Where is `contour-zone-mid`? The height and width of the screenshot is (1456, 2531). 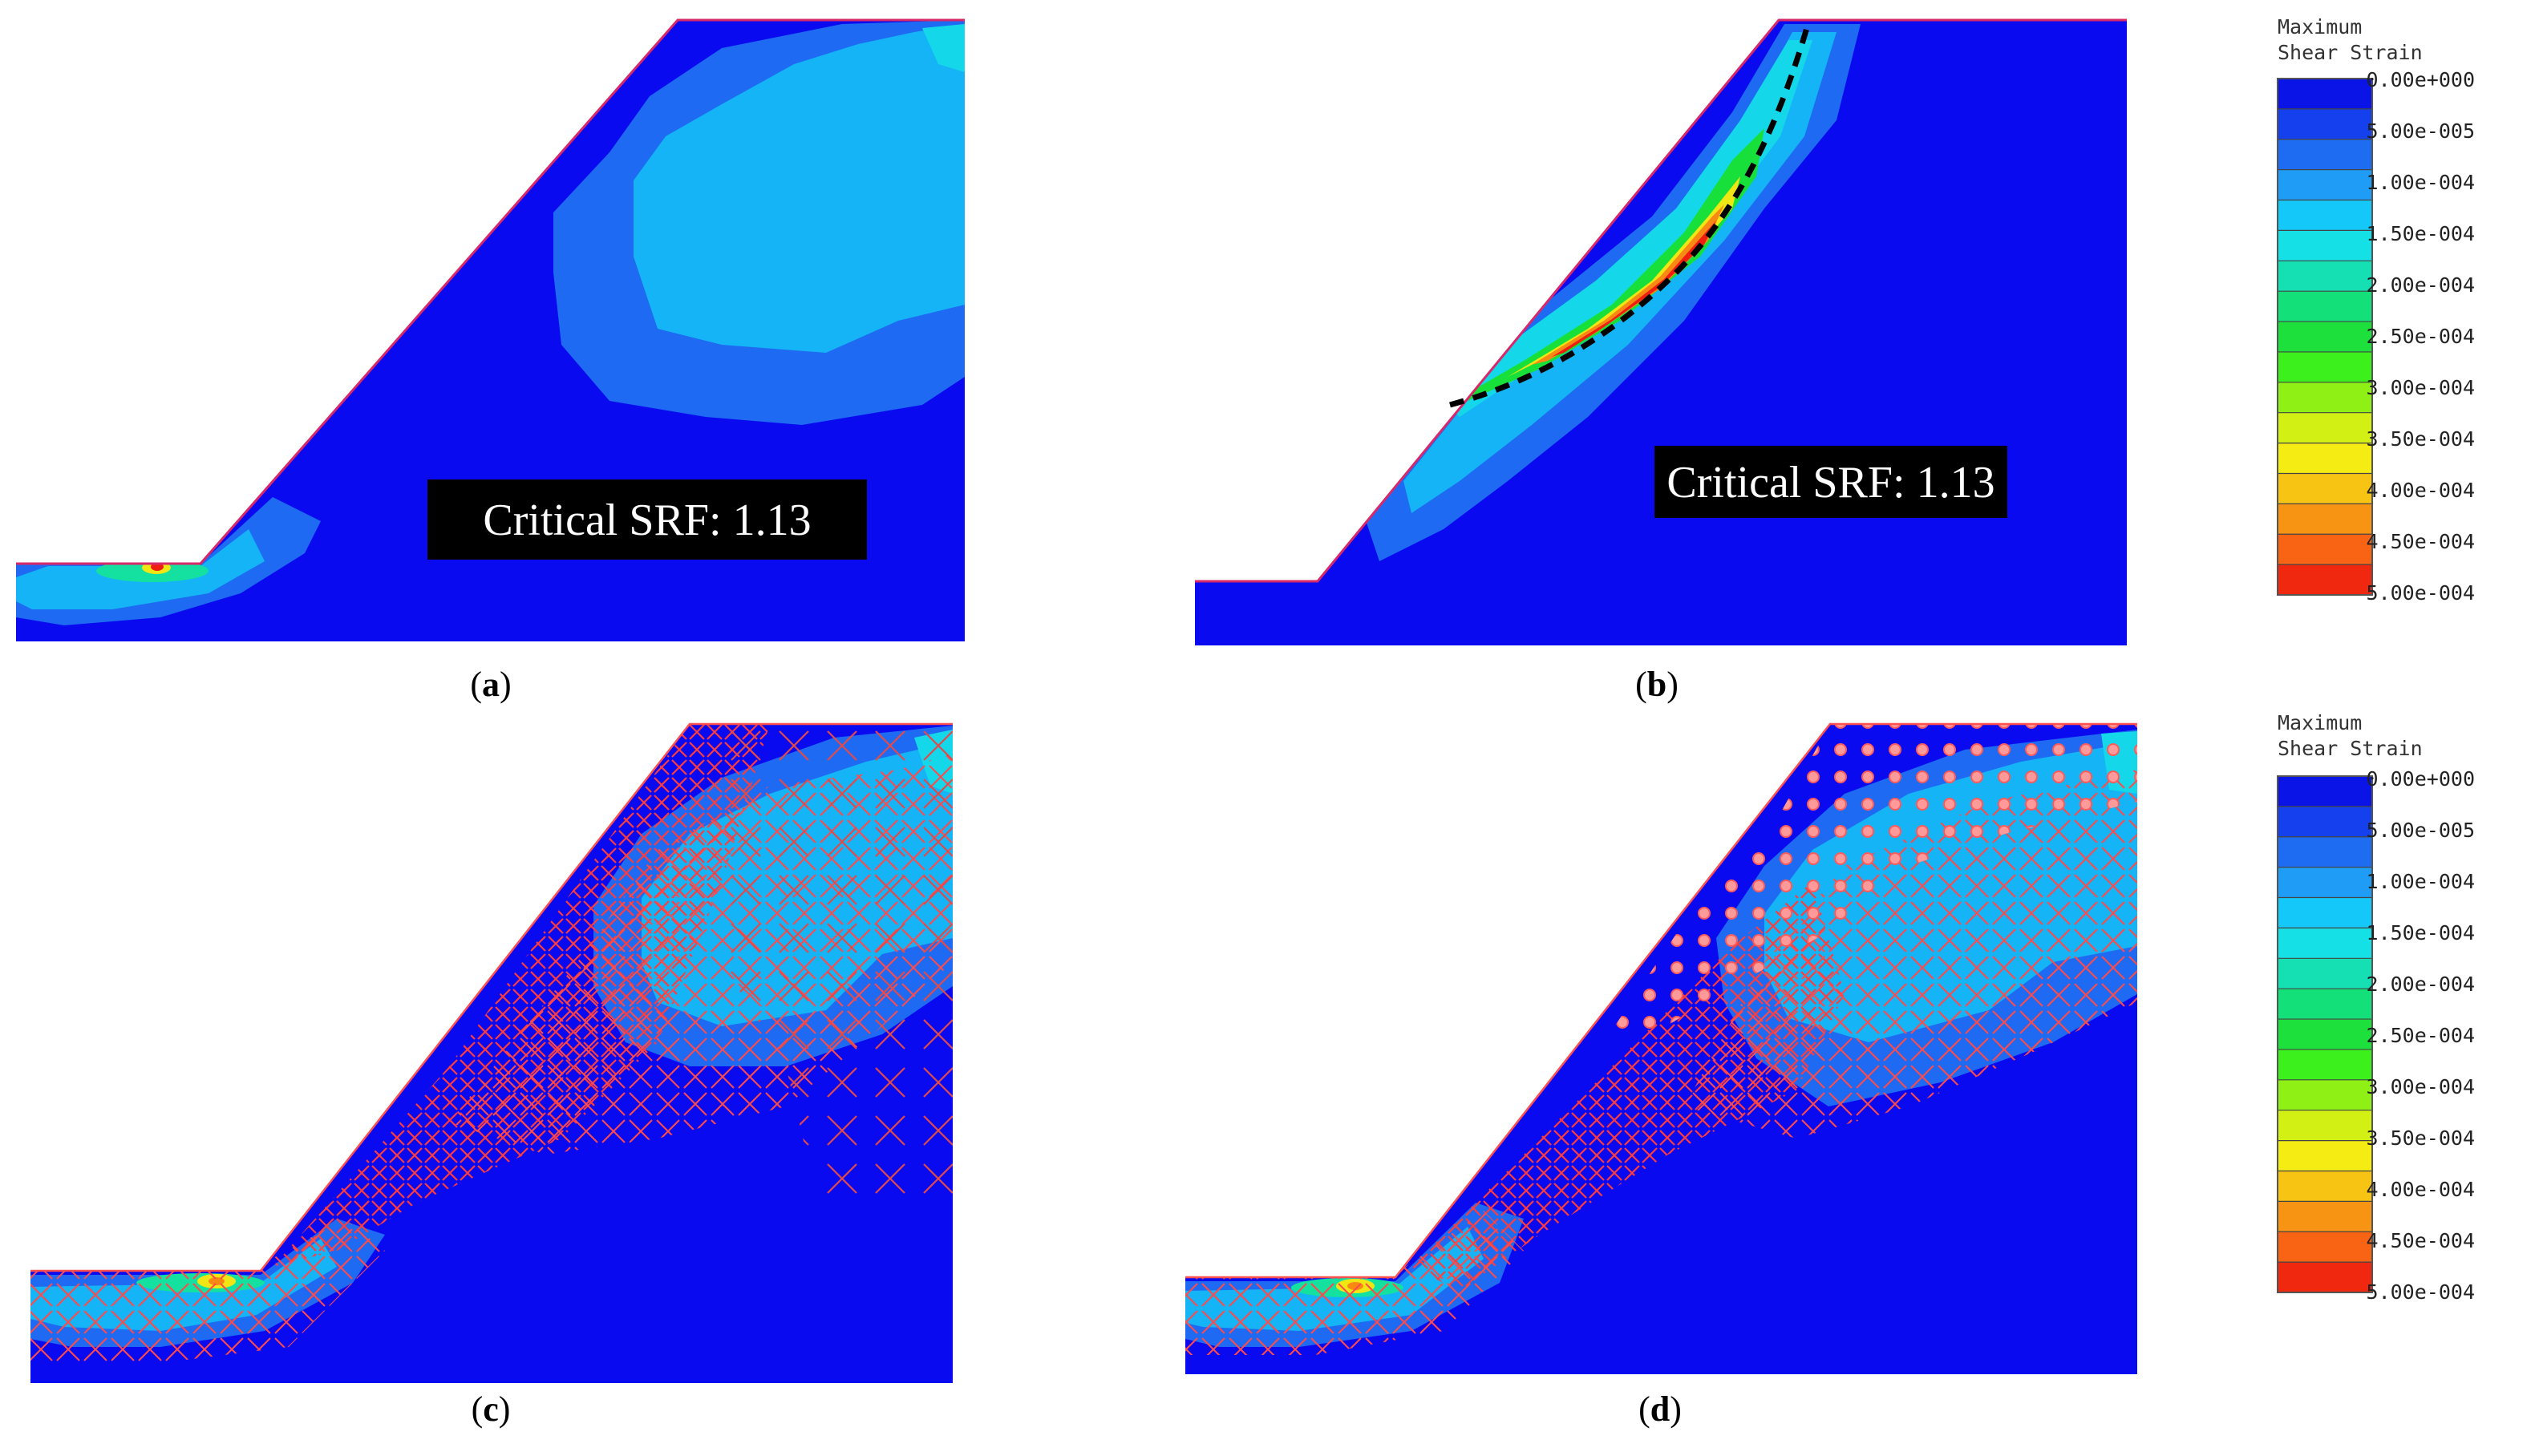 contour-zone-mid is located at coordinates (799, 188).